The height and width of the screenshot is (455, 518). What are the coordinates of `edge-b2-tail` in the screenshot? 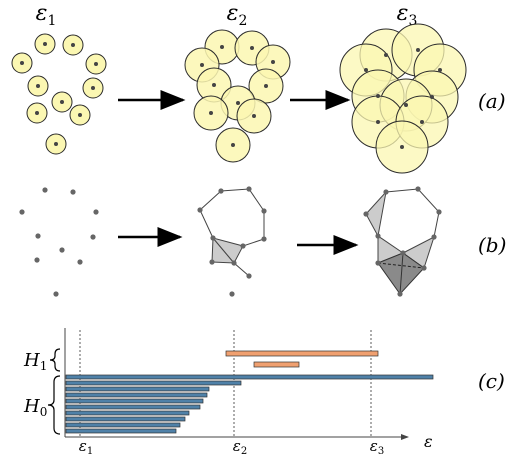 It's located at (241, 269).